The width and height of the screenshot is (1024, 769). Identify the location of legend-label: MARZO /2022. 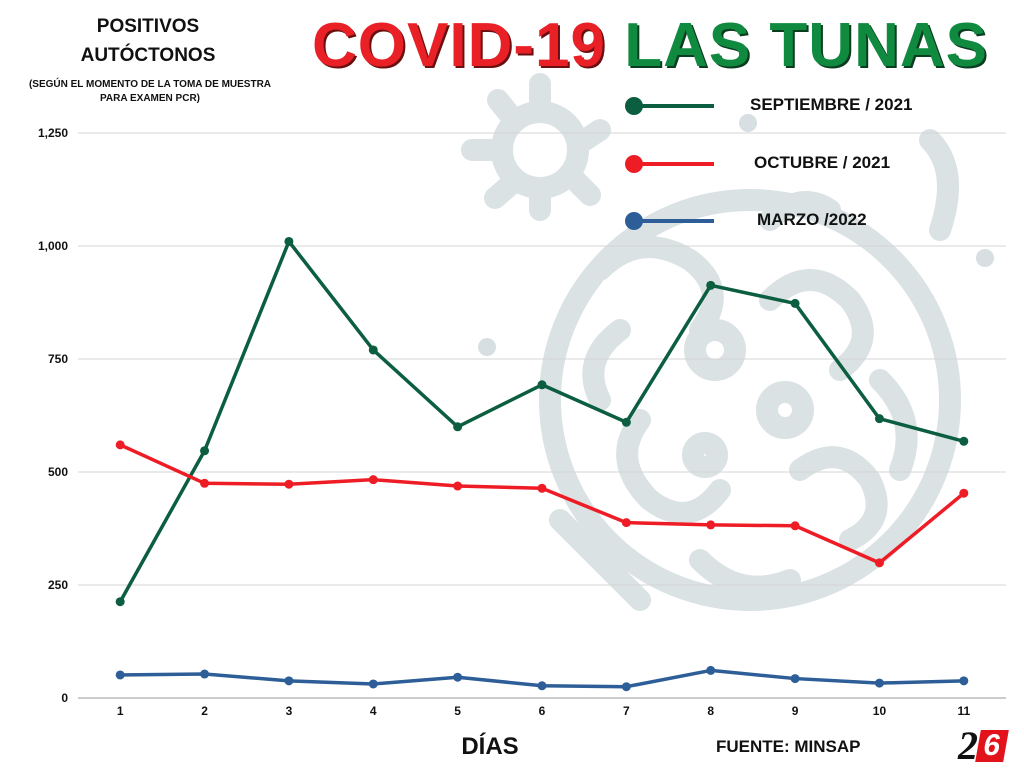
(812, 219).